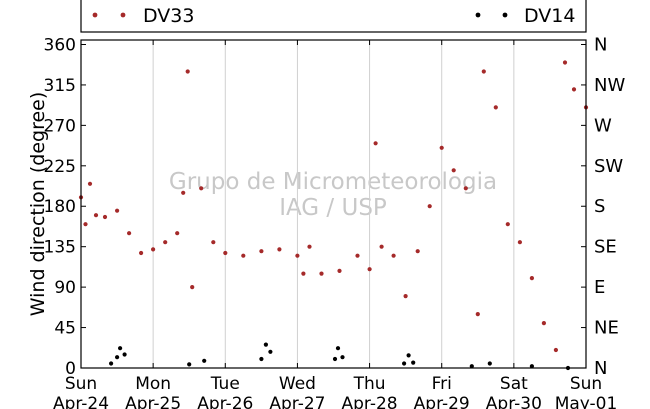 The width and height of the screenshot is (650, 409). What do you see at coordinates (586, 401) in the screenshot?
I see `x-tick-label-date: May-01` at bounding box center [586, 401].